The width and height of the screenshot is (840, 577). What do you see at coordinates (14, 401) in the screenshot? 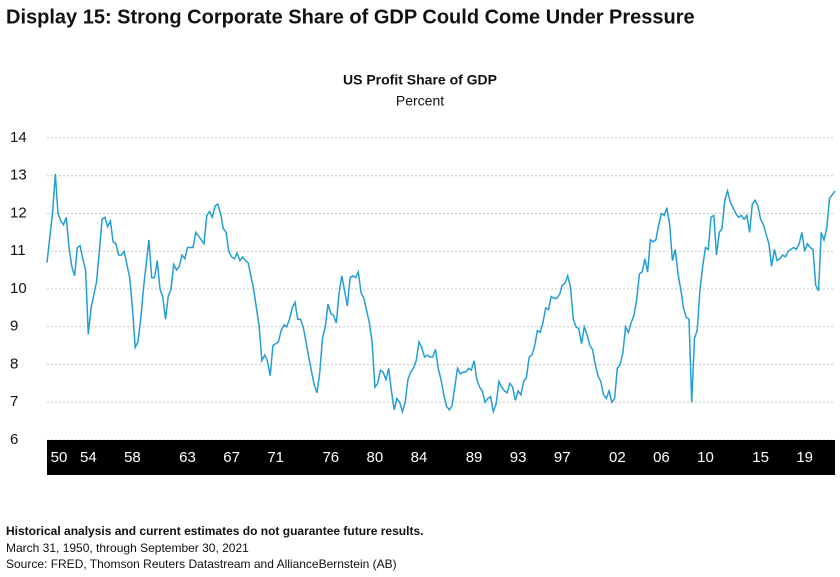
I see `y-tick-label: 7` at bounding box center [14, 401].